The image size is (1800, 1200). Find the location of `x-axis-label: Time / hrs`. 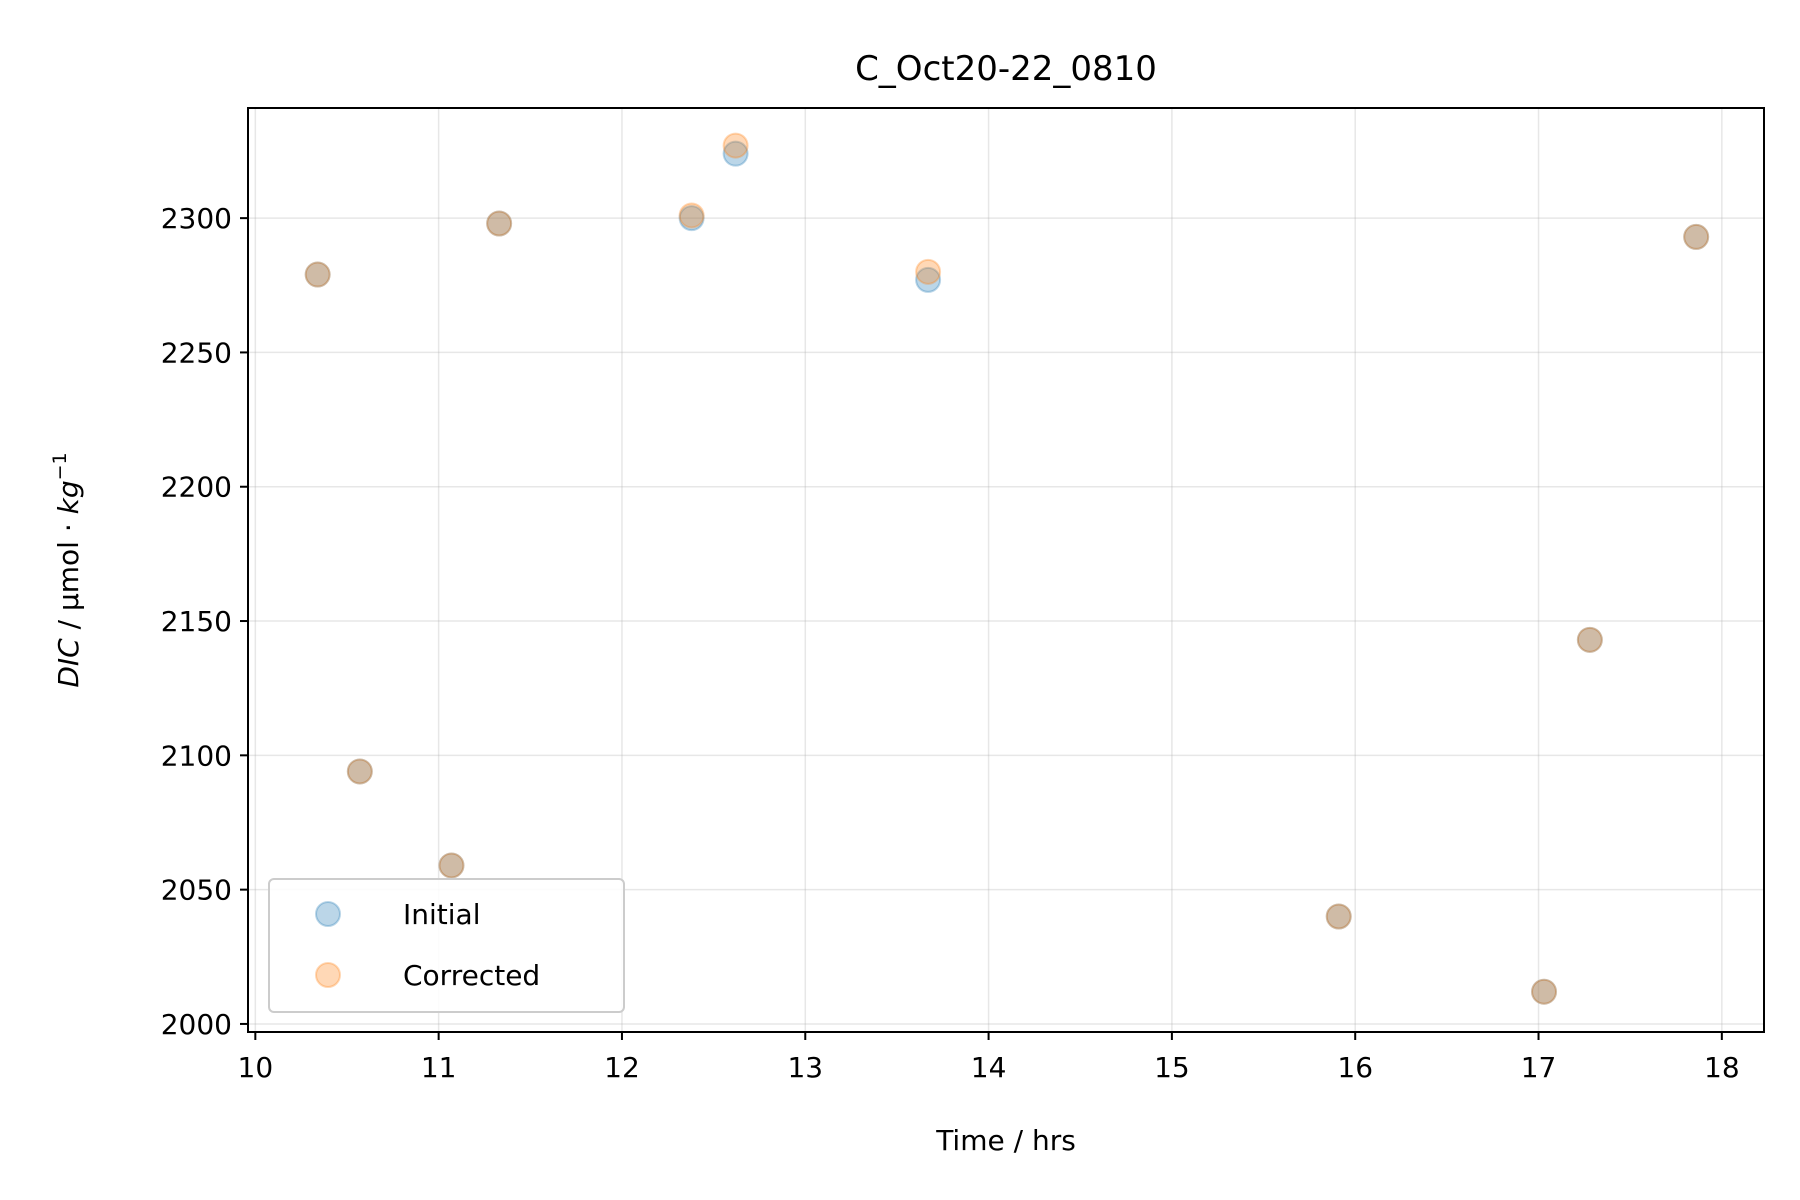

x-axis-label: Time / hrs is located at coordinates (1005, 1140).